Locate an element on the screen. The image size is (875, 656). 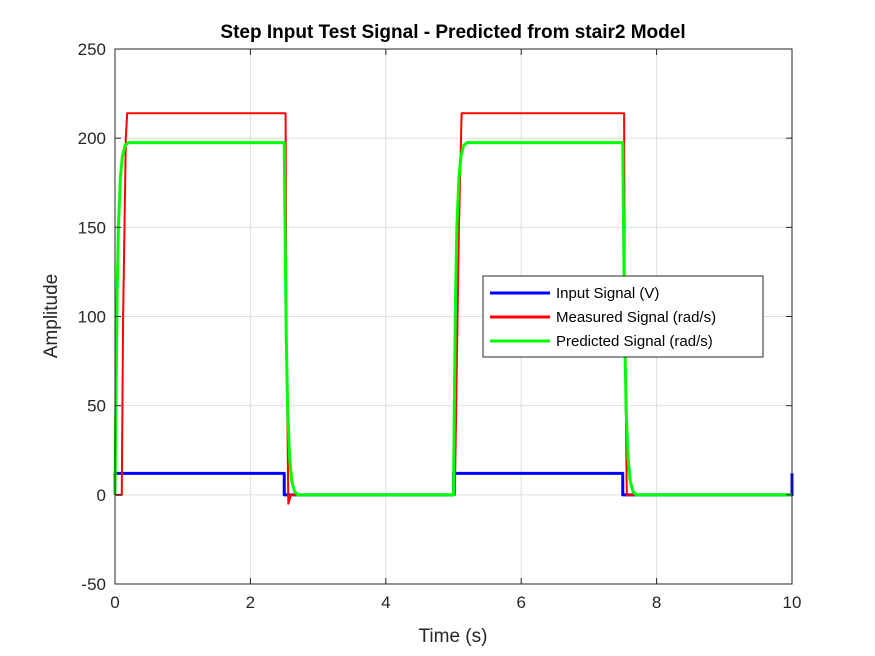
y-tick-label: 50 is located at coordinates (96, 406).